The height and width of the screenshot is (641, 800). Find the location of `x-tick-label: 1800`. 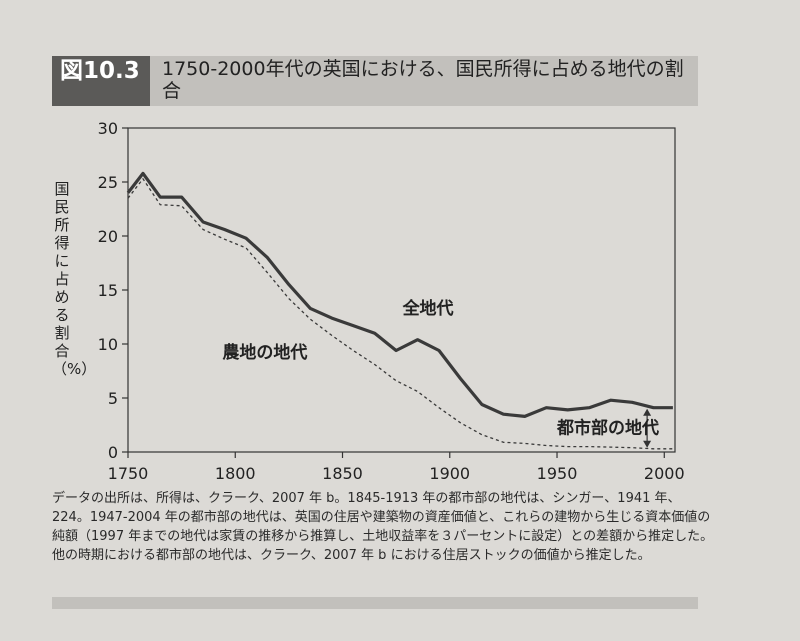

x-tick-label: 1800 is located at coordinates (235, 473).